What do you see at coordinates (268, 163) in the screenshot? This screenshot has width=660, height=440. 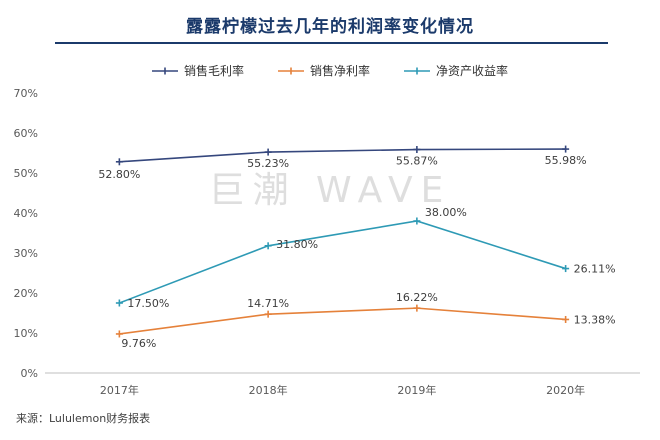 I see `data-label: 55.23%` at bounding box center [268, 163].